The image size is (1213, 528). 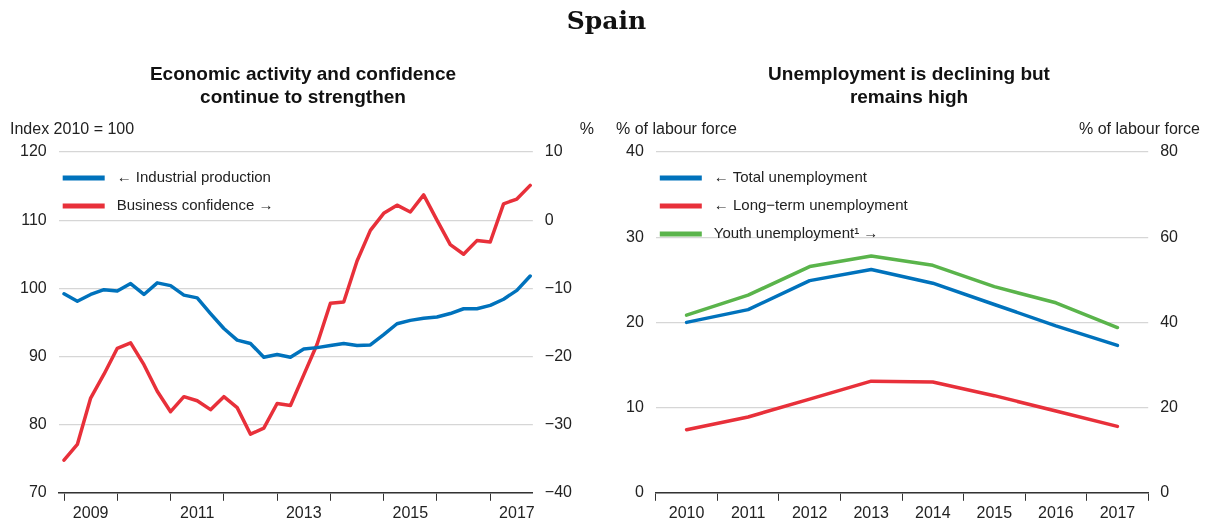 I want to click on x-tick-label: 2010, so click(x=686, y=512).